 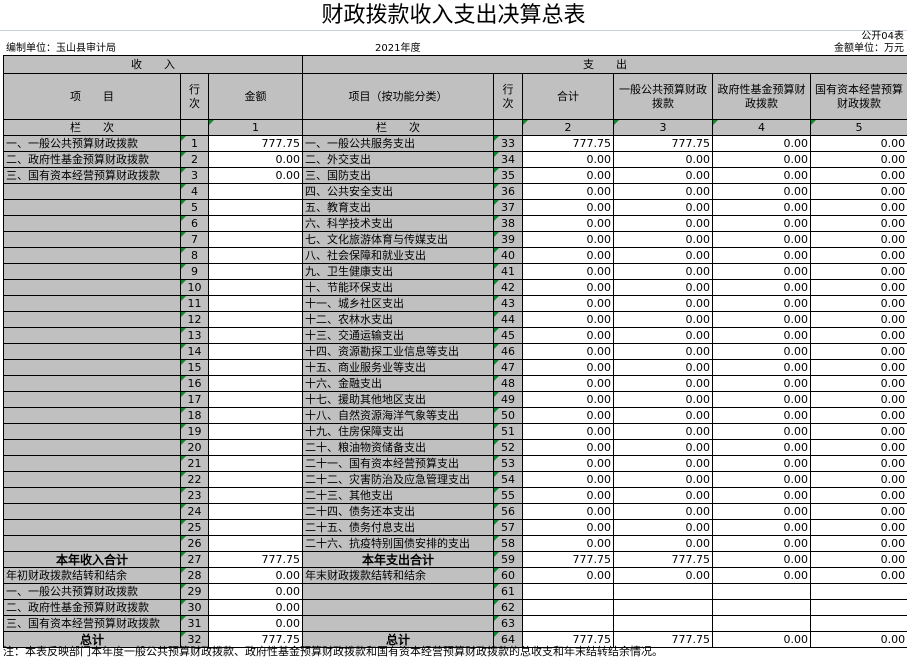 What do you see at coordinates (194, 255) in the screenshot?
I see `income-line: 8` at bounding box center [194, 255].